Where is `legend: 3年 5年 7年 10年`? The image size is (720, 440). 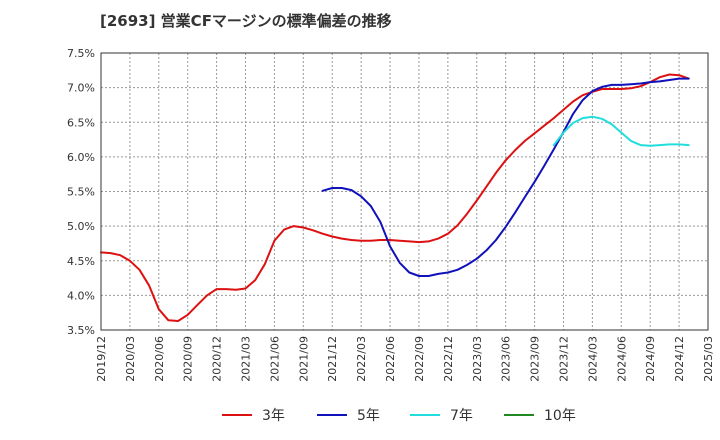 legend: 3年 5年 7年 10年 is located at coordinates (360, 415).